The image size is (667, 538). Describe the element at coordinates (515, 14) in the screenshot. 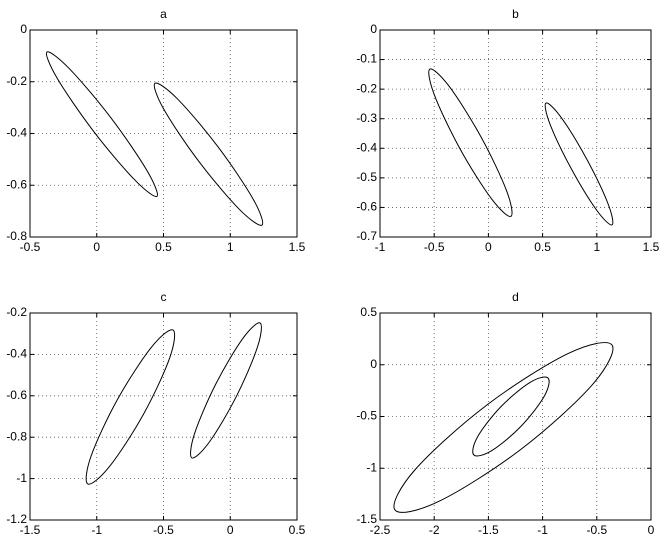

I see `chart-title: b` at that location.